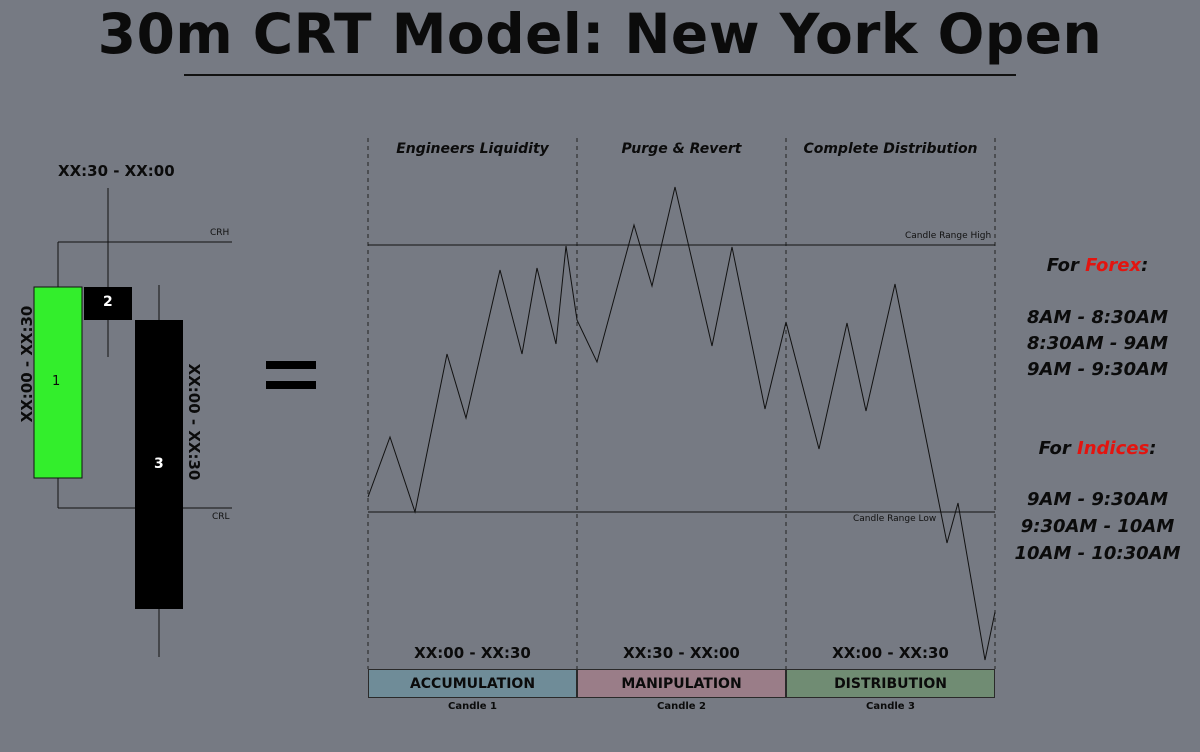 Image resolution: width=1200 pixels, height=752 pixels. What do you see at coordinates (1097, 343) in the screenshot?
I see `forex-time-2: 8:30AM - 9AM` at bounding box center [1097, 343].